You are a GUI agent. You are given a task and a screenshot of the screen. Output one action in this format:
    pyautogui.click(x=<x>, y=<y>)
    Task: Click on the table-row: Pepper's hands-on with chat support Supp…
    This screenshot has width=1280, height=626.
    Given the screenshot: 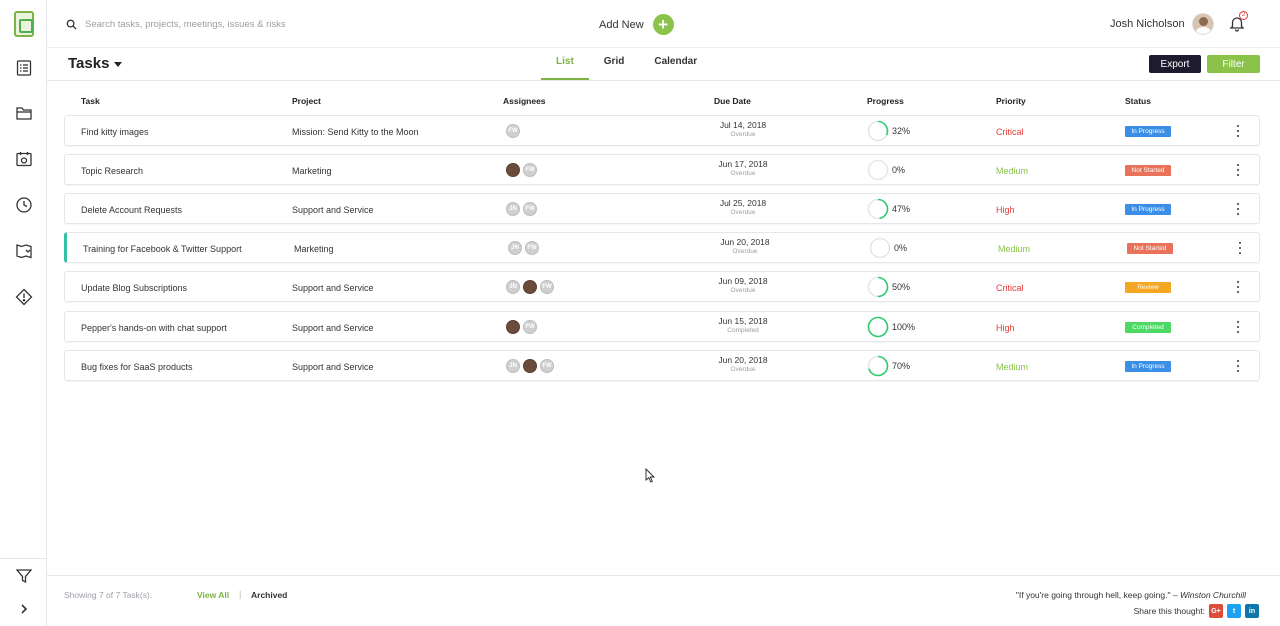 What is the action you would take?
    pyautogui.click(x=662, y=326)
    